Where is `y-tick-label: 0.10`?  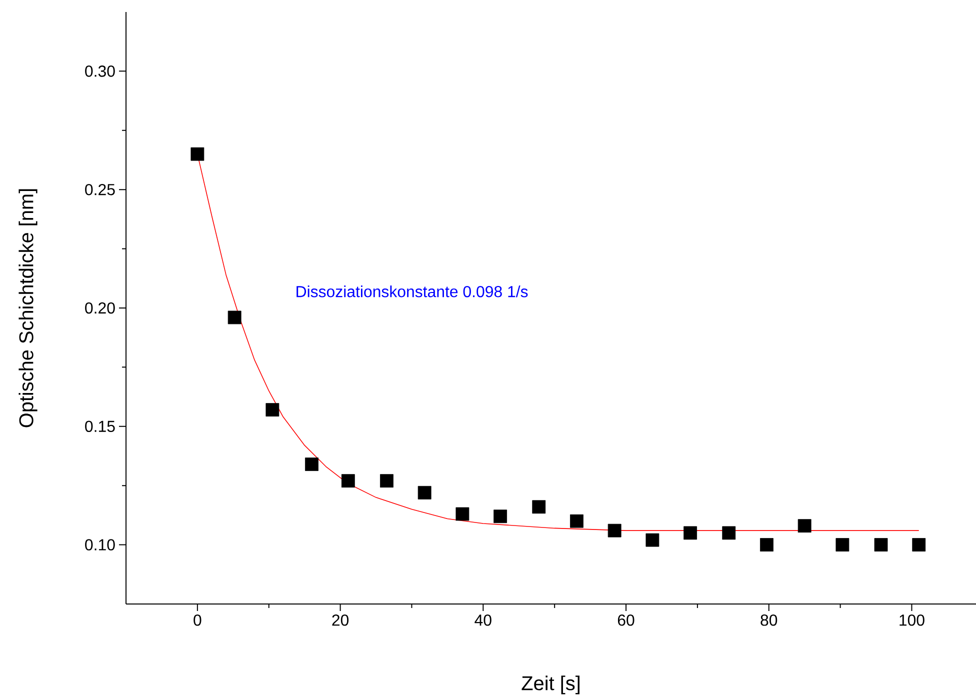 y-tick-label: 0.10 is located at coordinates (100, 544).